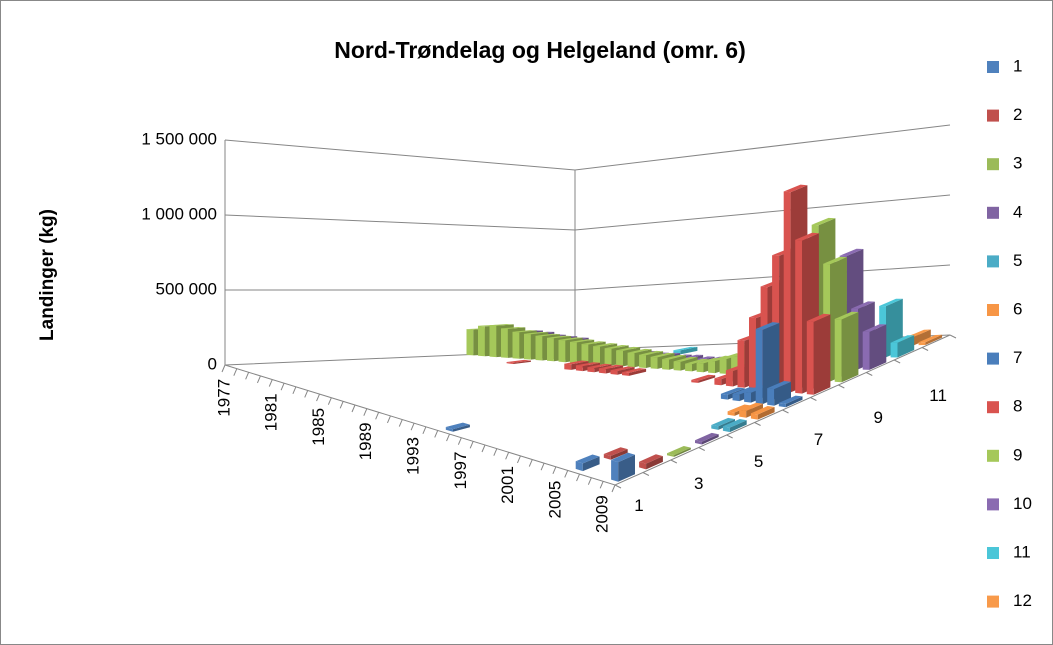 The height and width of the screenshot is (645, 1053). What do you see at coordinates (602, 514) in the screenshot?
I see `x-tick-label: 2009` at bounding box center [602, 514].